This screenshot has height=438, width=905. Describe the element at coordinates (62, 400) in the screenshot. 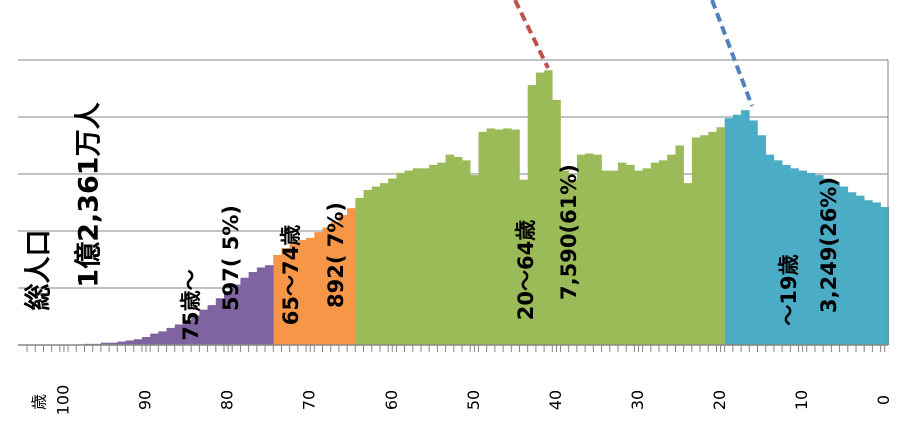

I see `x-tick-label: 100` at that location.